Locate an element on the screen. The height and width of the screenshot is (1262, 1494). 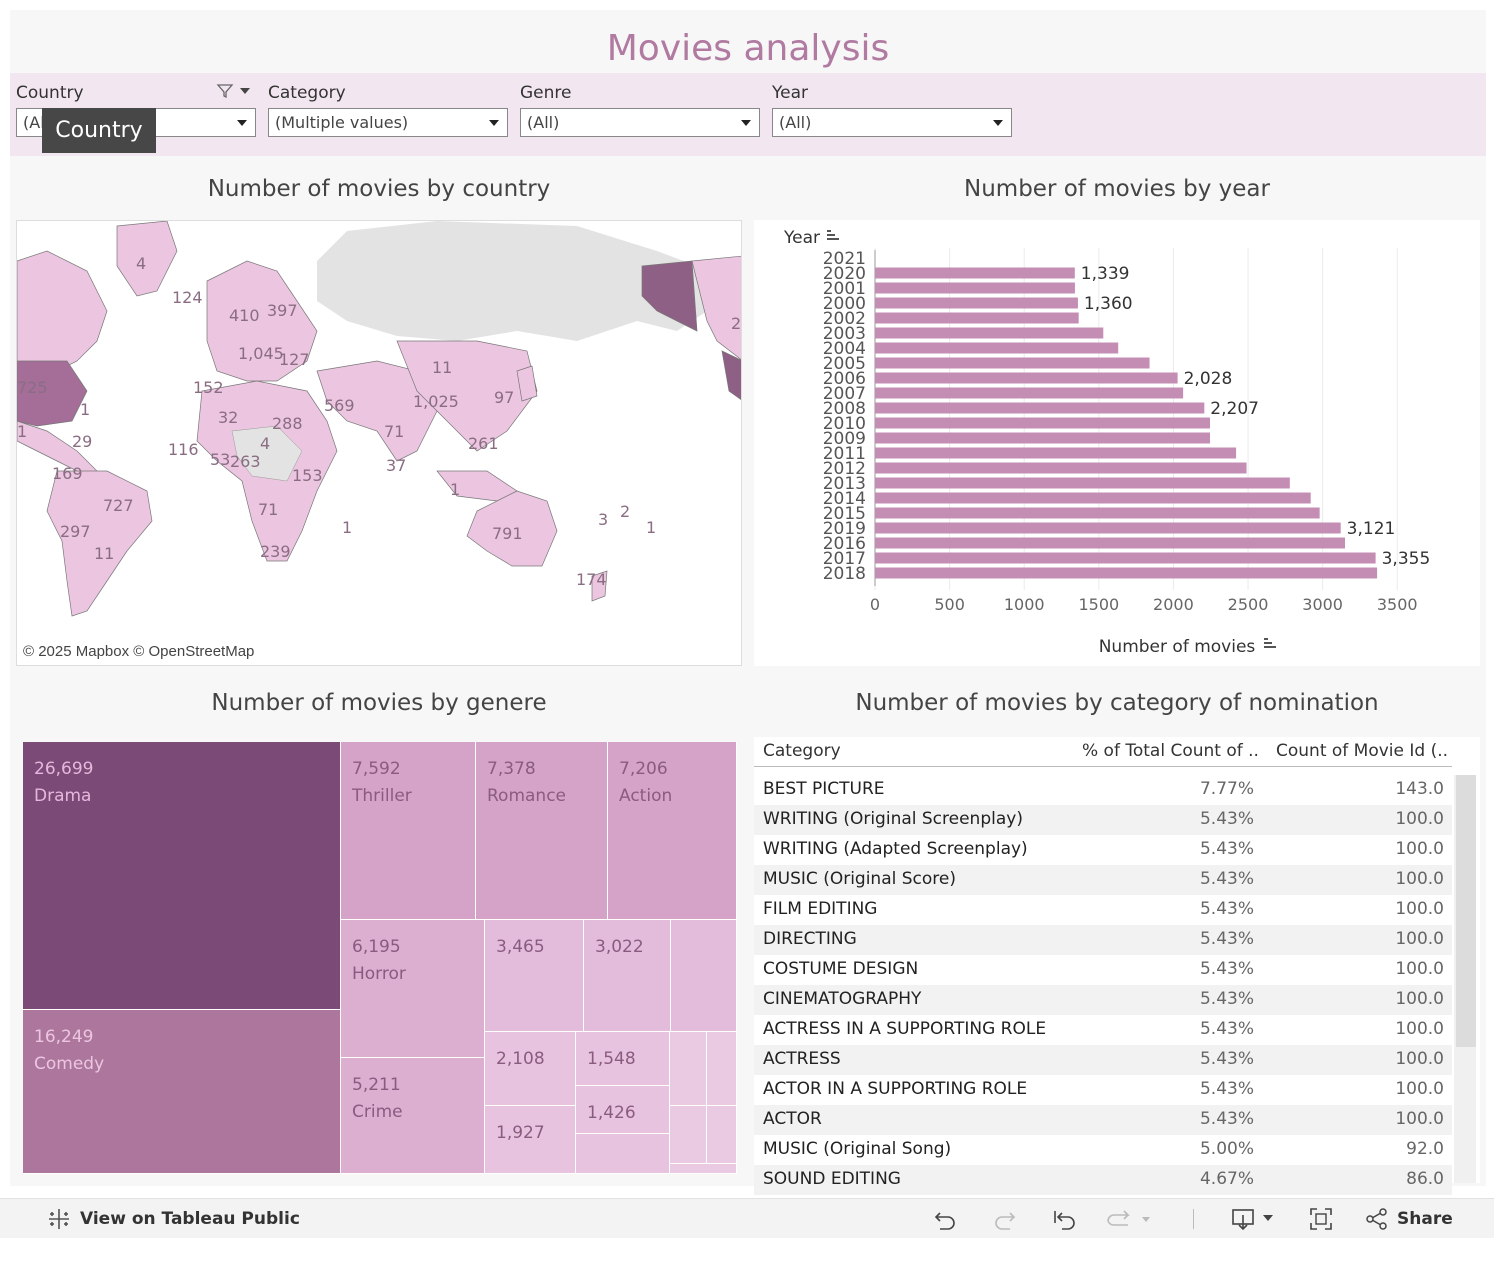
table-row: WRITING (Adapted Screenplay) 5.43% 100.0 is located at coordinates (1103, 850).